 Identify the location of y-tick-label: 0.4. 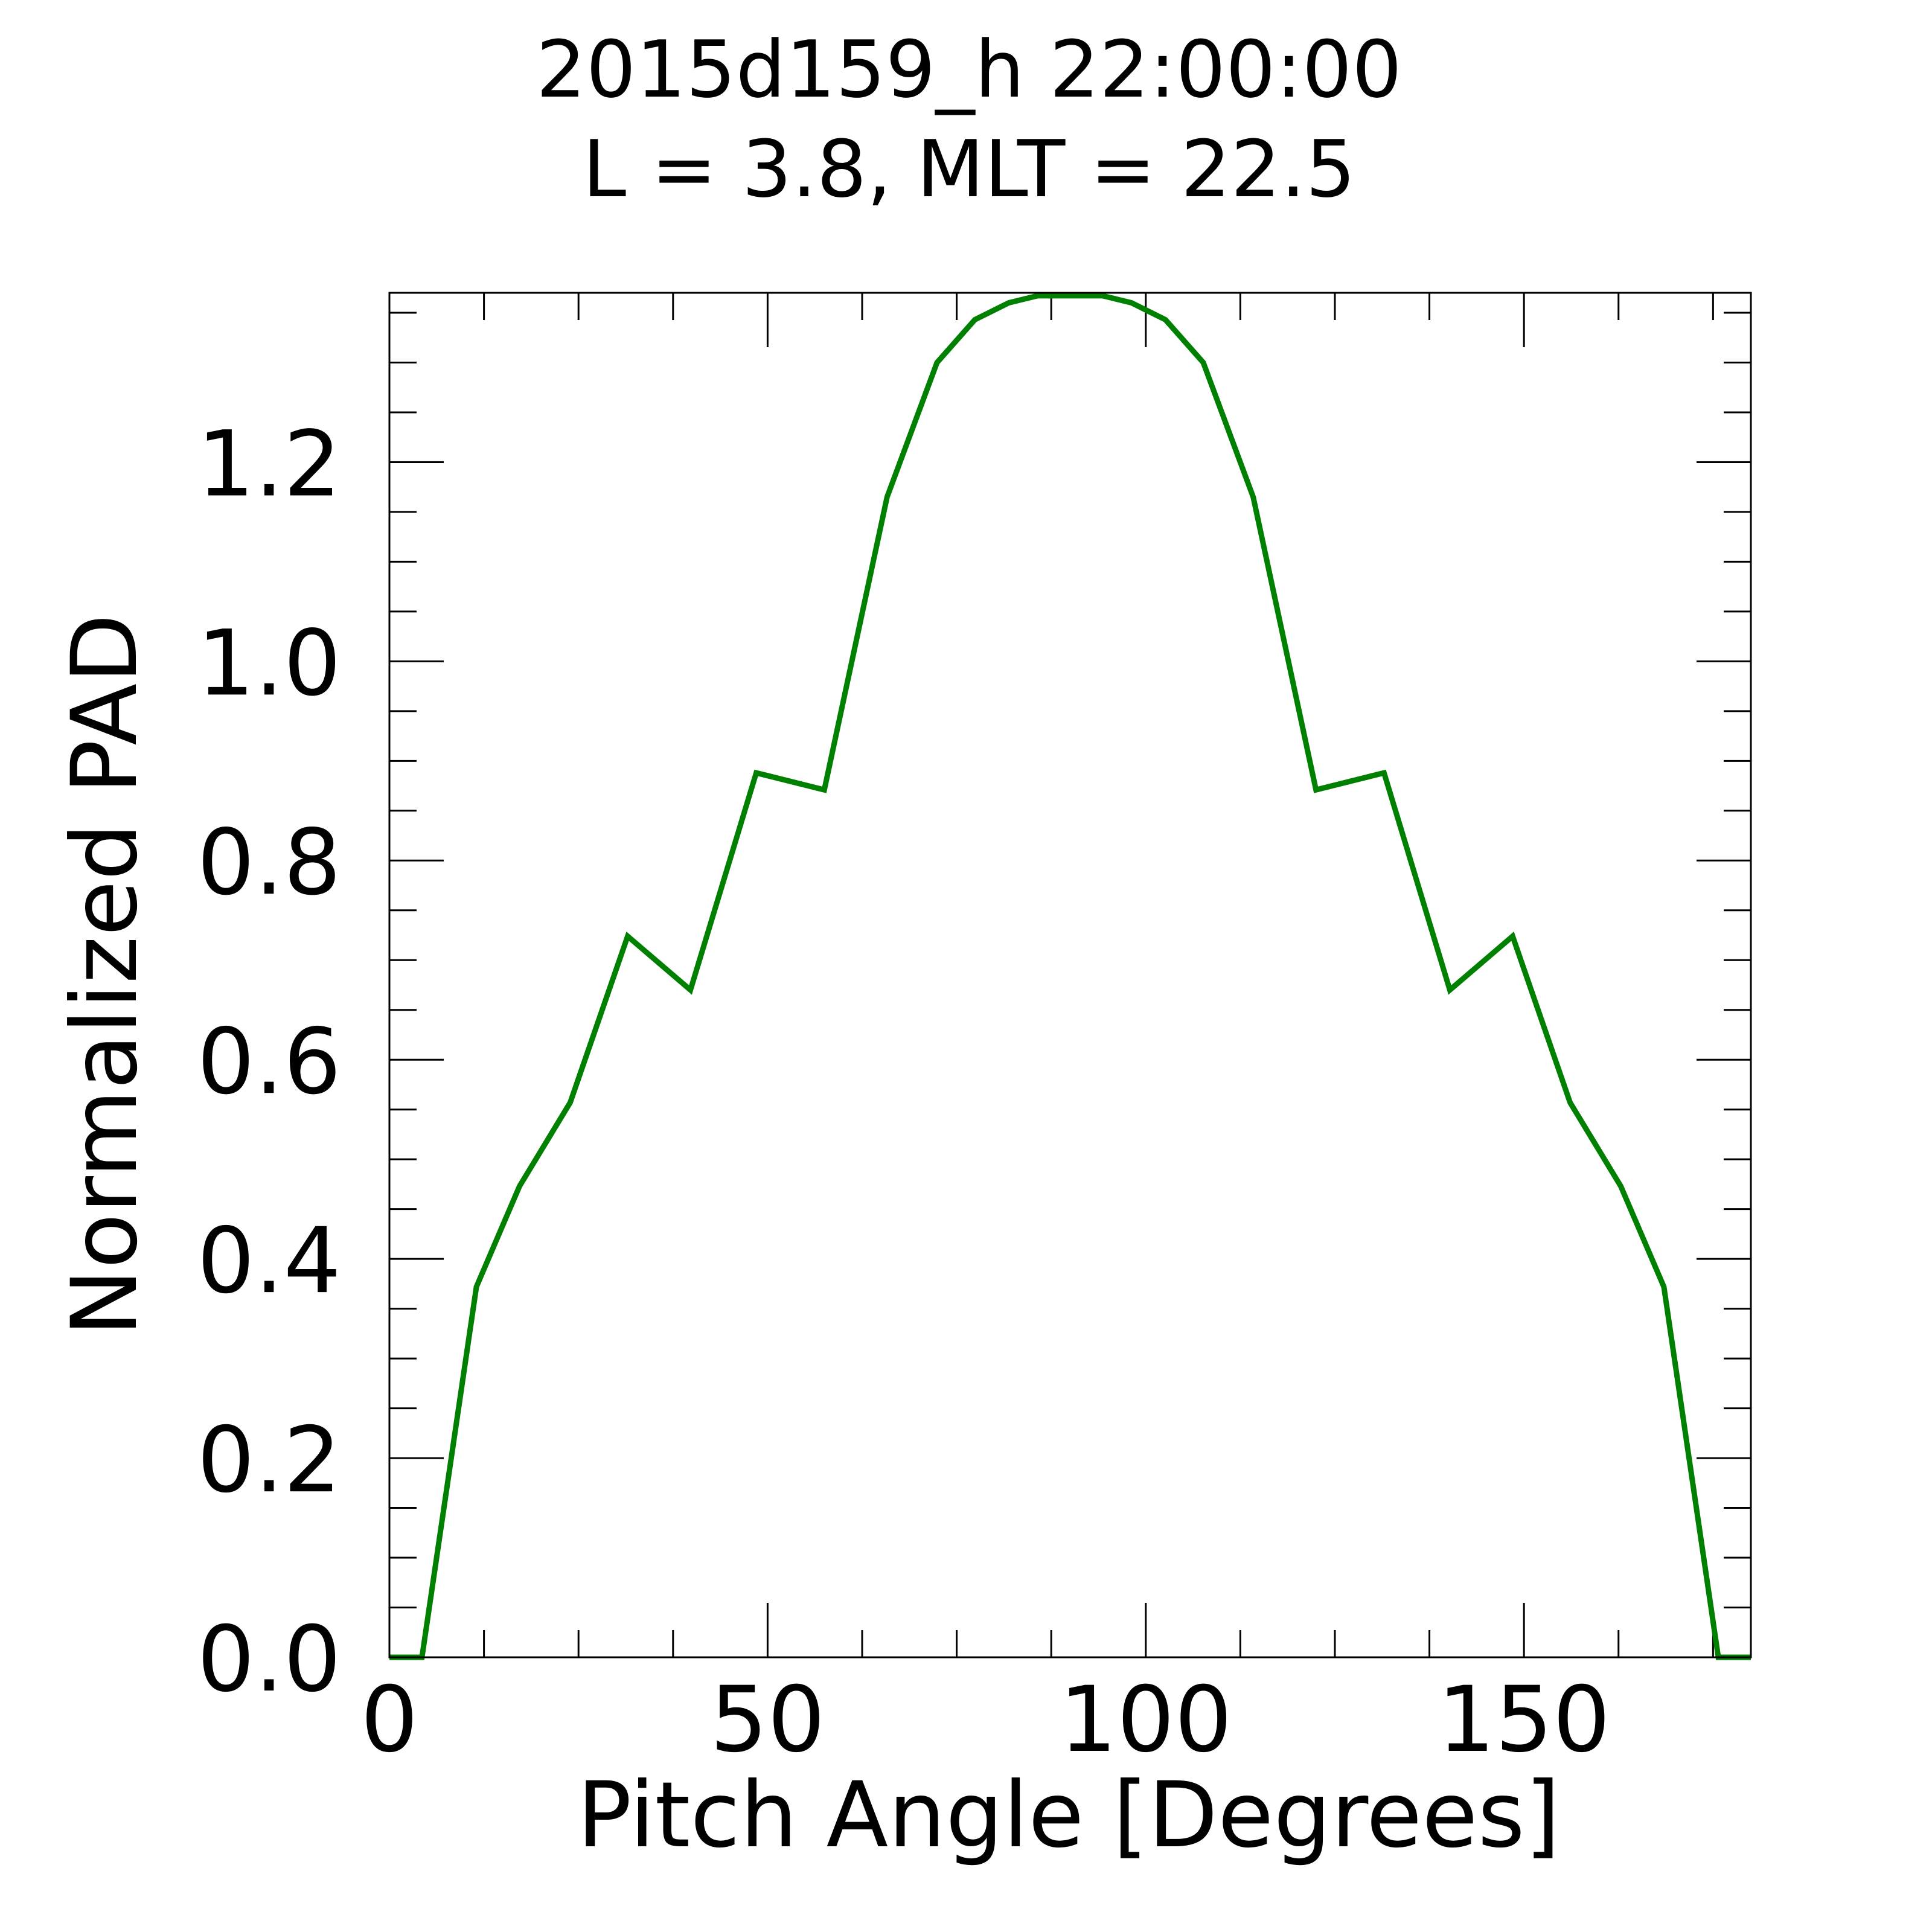
(269, 1261).